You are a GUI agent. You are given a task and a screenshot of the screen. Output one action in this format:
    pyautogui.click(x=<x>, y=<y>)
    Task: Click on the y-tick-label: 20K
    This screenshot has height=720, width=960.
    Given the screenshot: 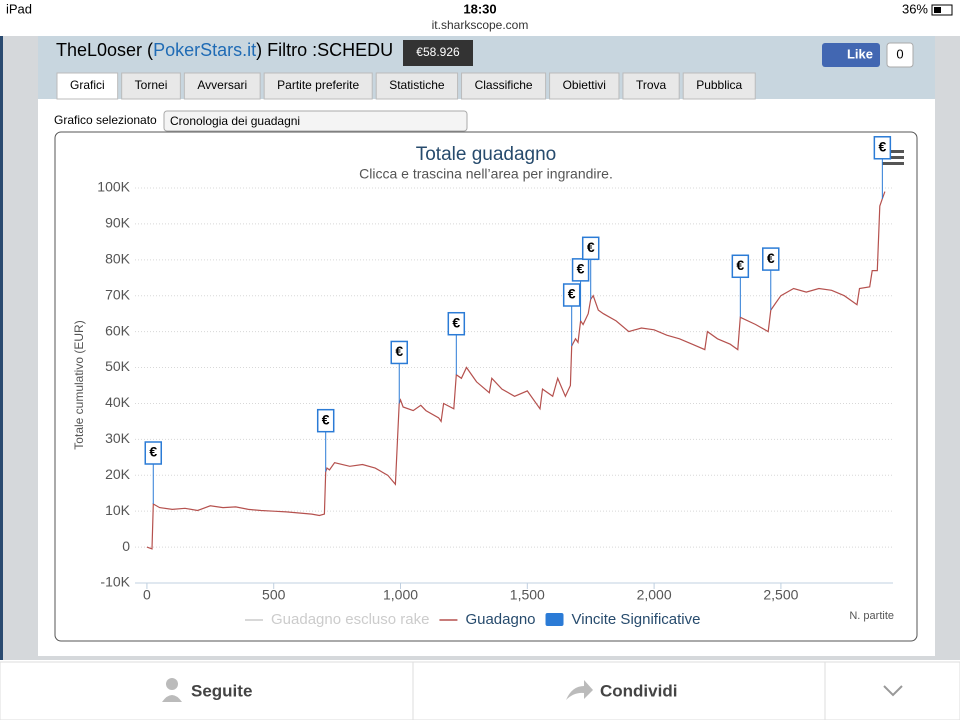 What is the action you would take?
    pyautogui.click(x=118, y=474)
    